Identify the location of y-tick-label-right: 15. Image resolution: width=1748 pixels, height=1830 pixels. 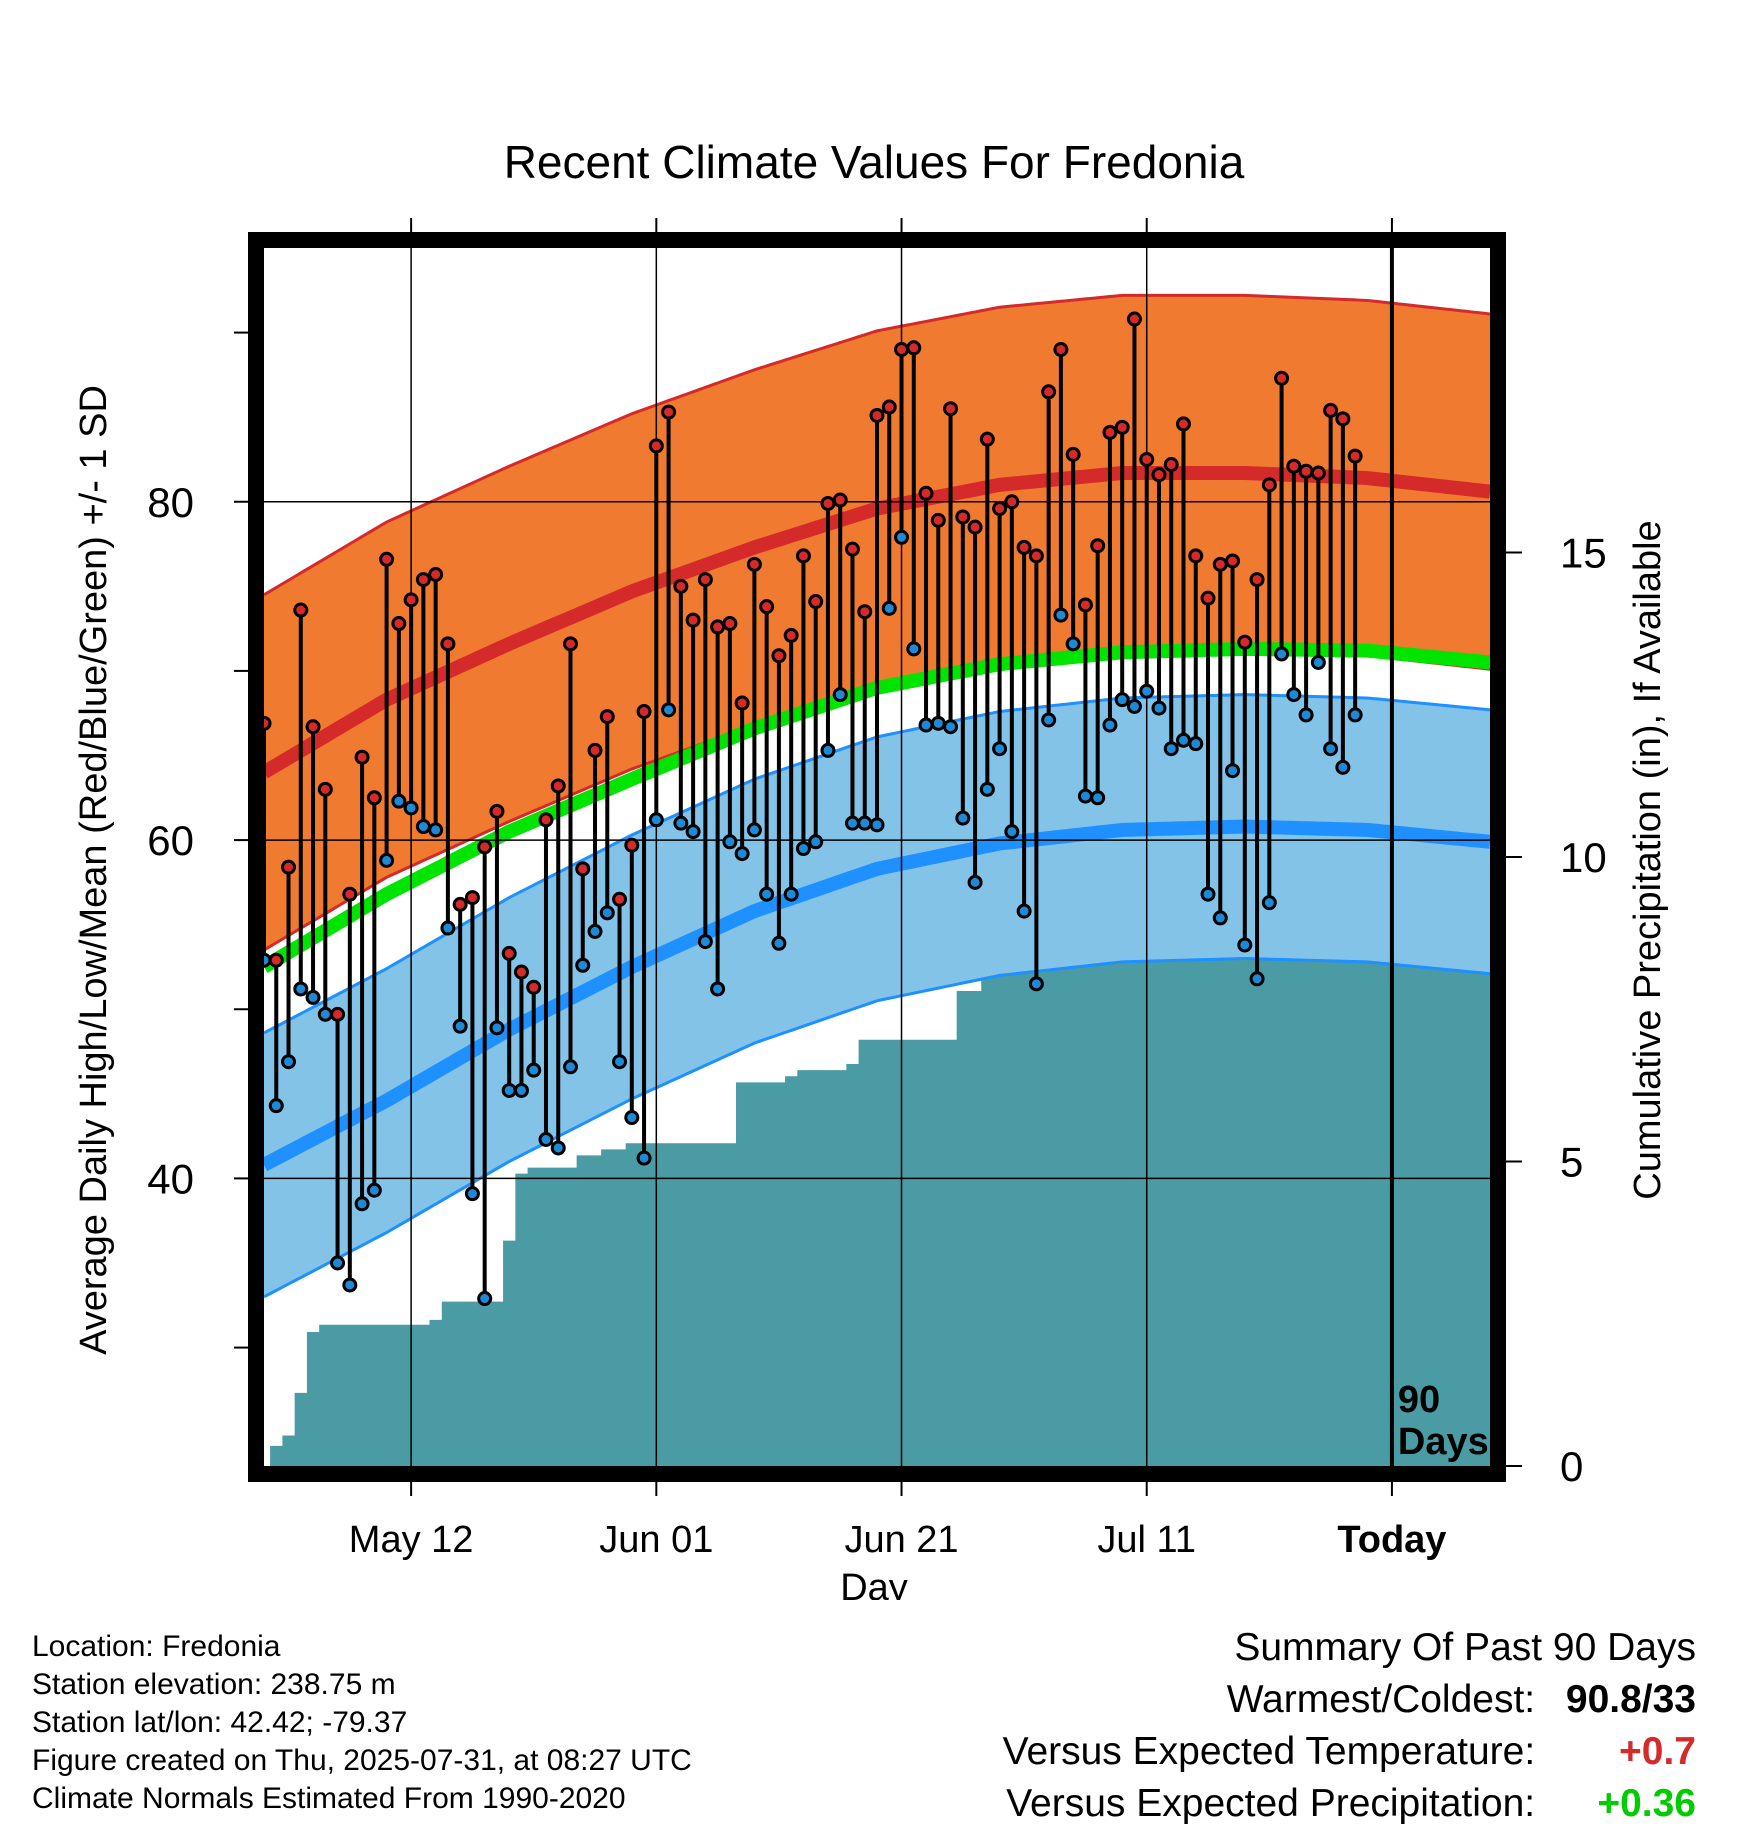
(1583, 553).